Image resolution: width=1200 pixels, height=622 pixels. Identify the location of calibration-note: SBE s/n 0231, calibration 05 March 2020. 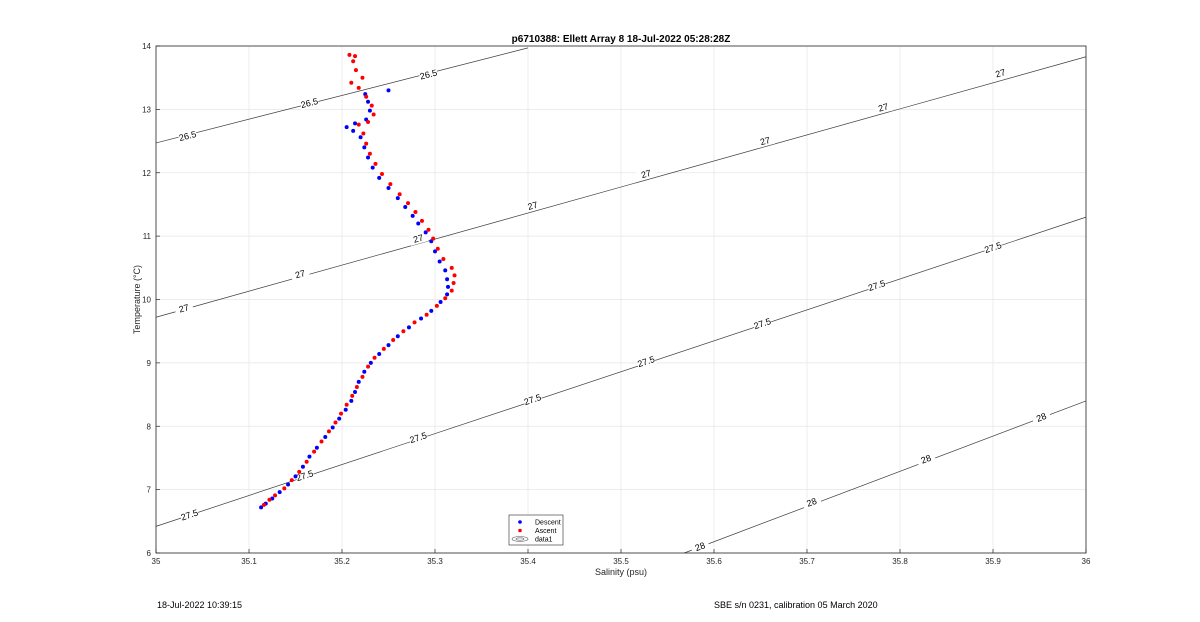
(796, 605).